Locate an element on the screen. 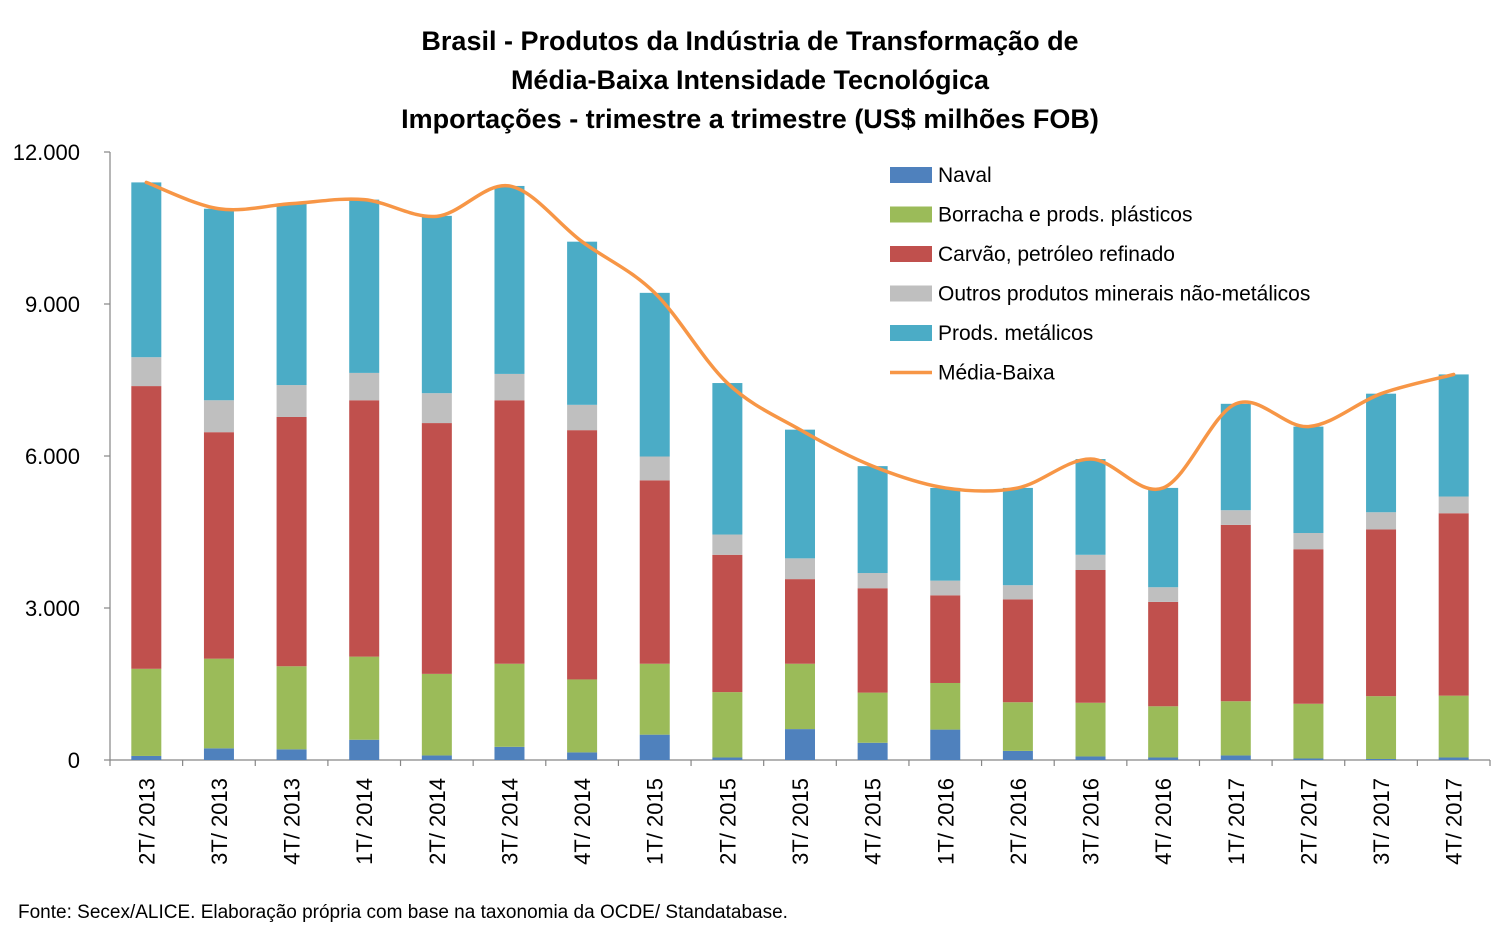  legend-item-borracha: Borracha e prods. plásticos is located at coordinates (1041, 215).